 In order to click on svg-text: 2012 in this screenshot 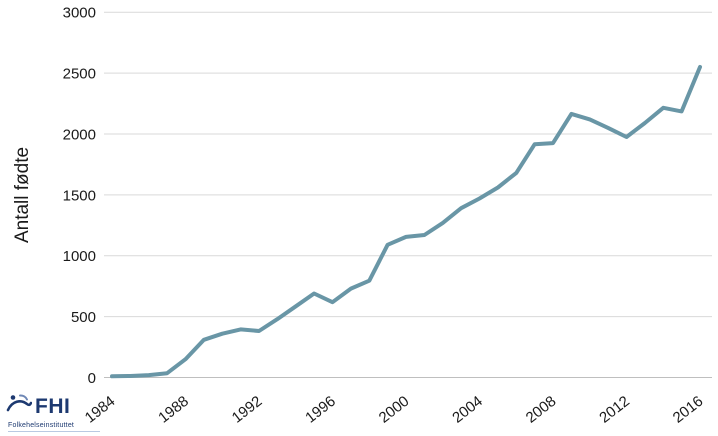, I will do `click(614, 410)`.